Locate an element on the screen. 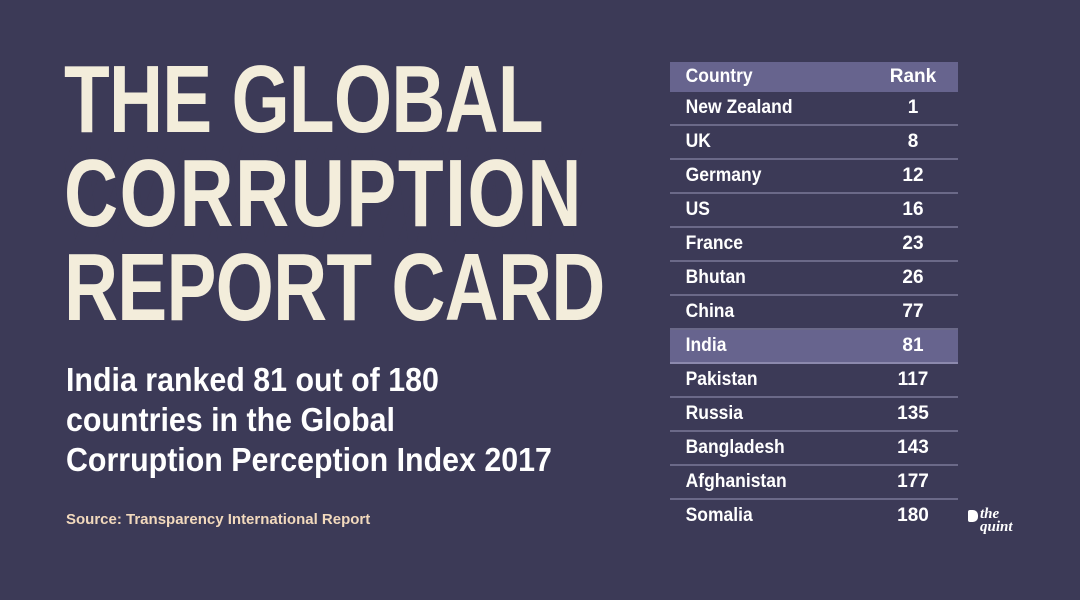 The width and height of the screenshot is (1080, 600). rank-cell: 16 is located at coordinates (913, 209).